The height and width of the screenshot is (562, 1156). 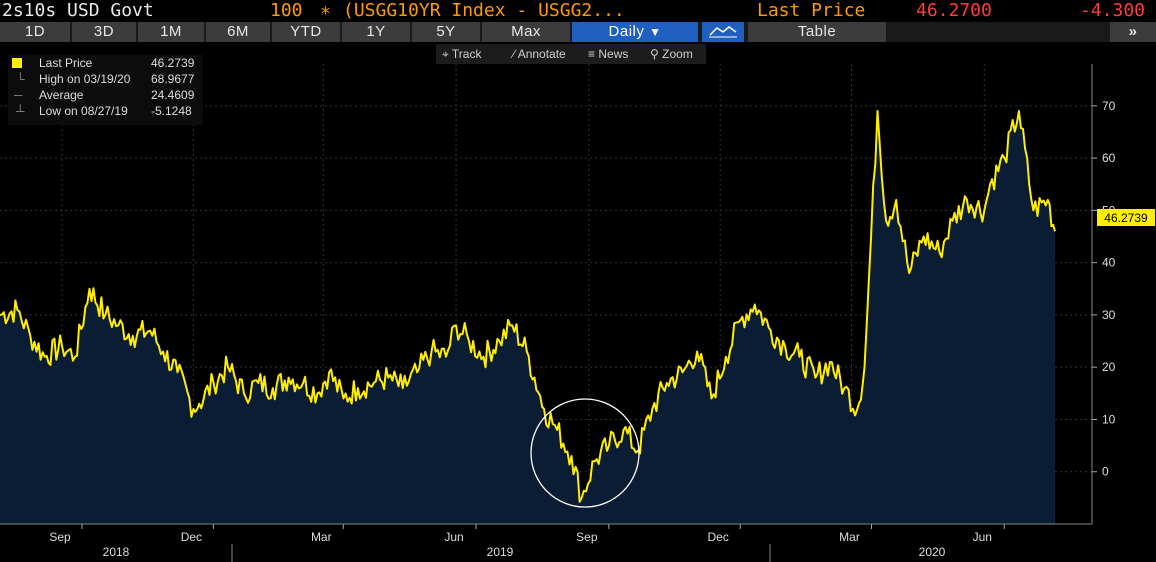 What do you see at coordinates (20, 79) in the screenshot?
I see `high-marker-icon: └` at bounding box center [20, 79].